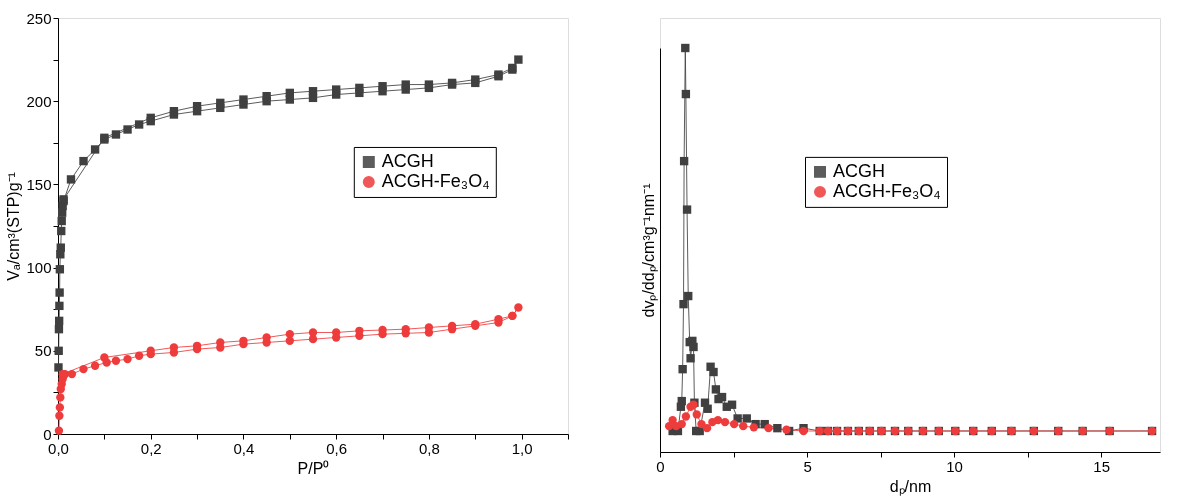 This screenshot has width=1192, height=500. What do you see at coordinates (39, 101) in the screenshot?
I see `y-tick-label: 200` at bounding box center [39, 101].